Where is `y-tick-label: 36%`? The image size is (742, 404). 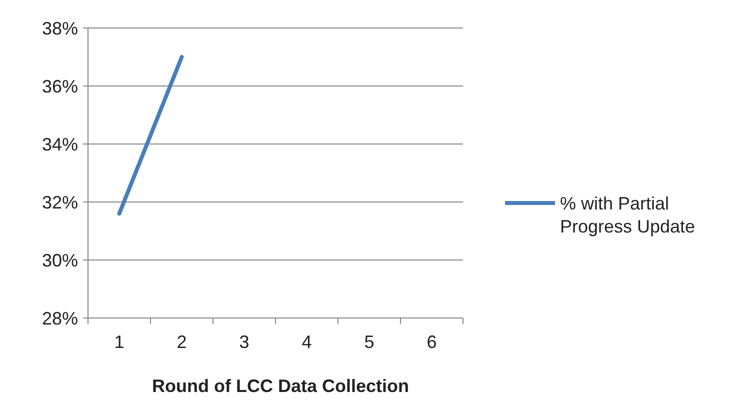 y-tick-label: 36% is located at coordinates (60, 86).